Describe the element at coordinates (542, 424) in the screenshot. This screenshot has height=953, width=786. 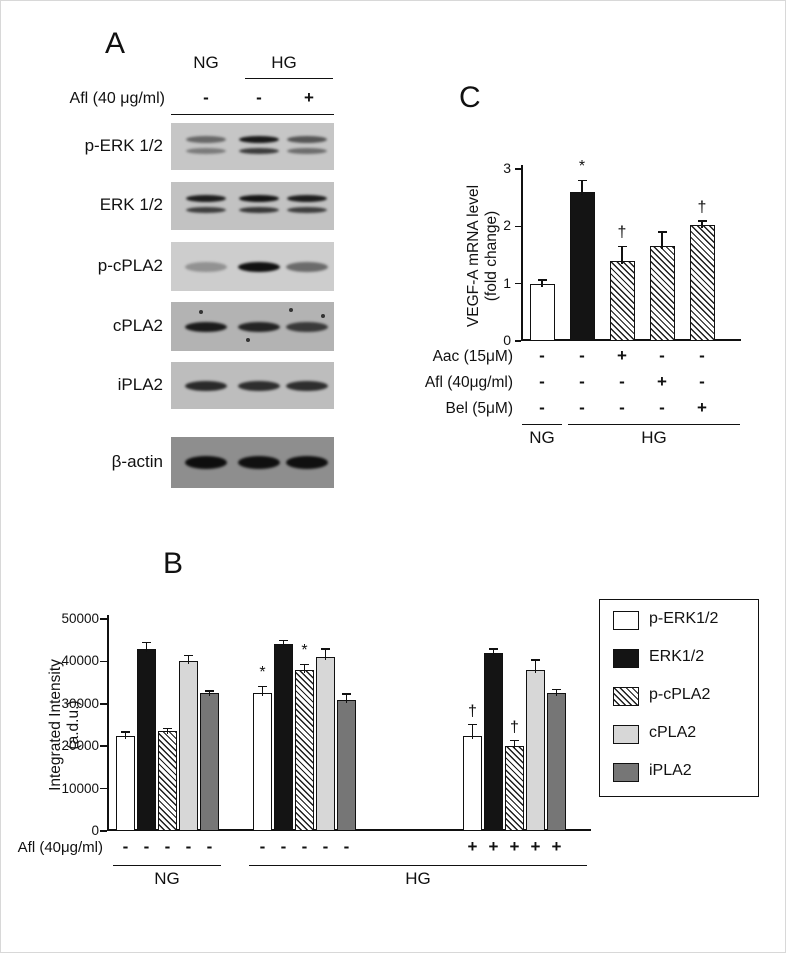
I see `c-ng-line` at that location.